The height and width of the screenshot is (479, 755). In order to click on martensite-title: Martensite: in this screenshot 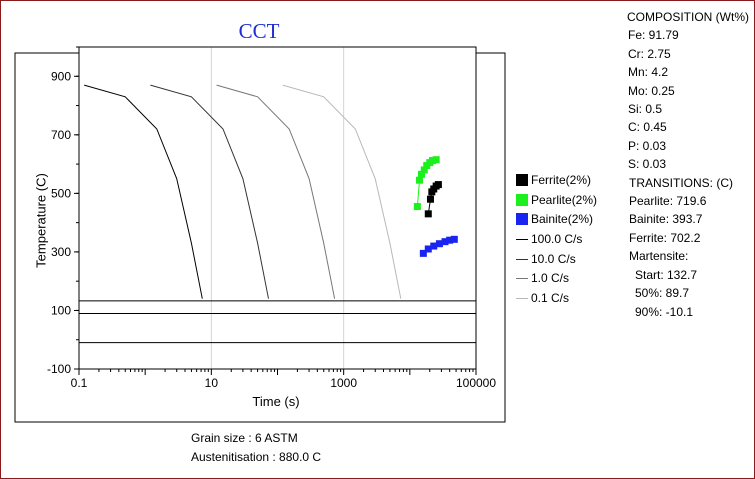, I will do `click(659, 256)`.